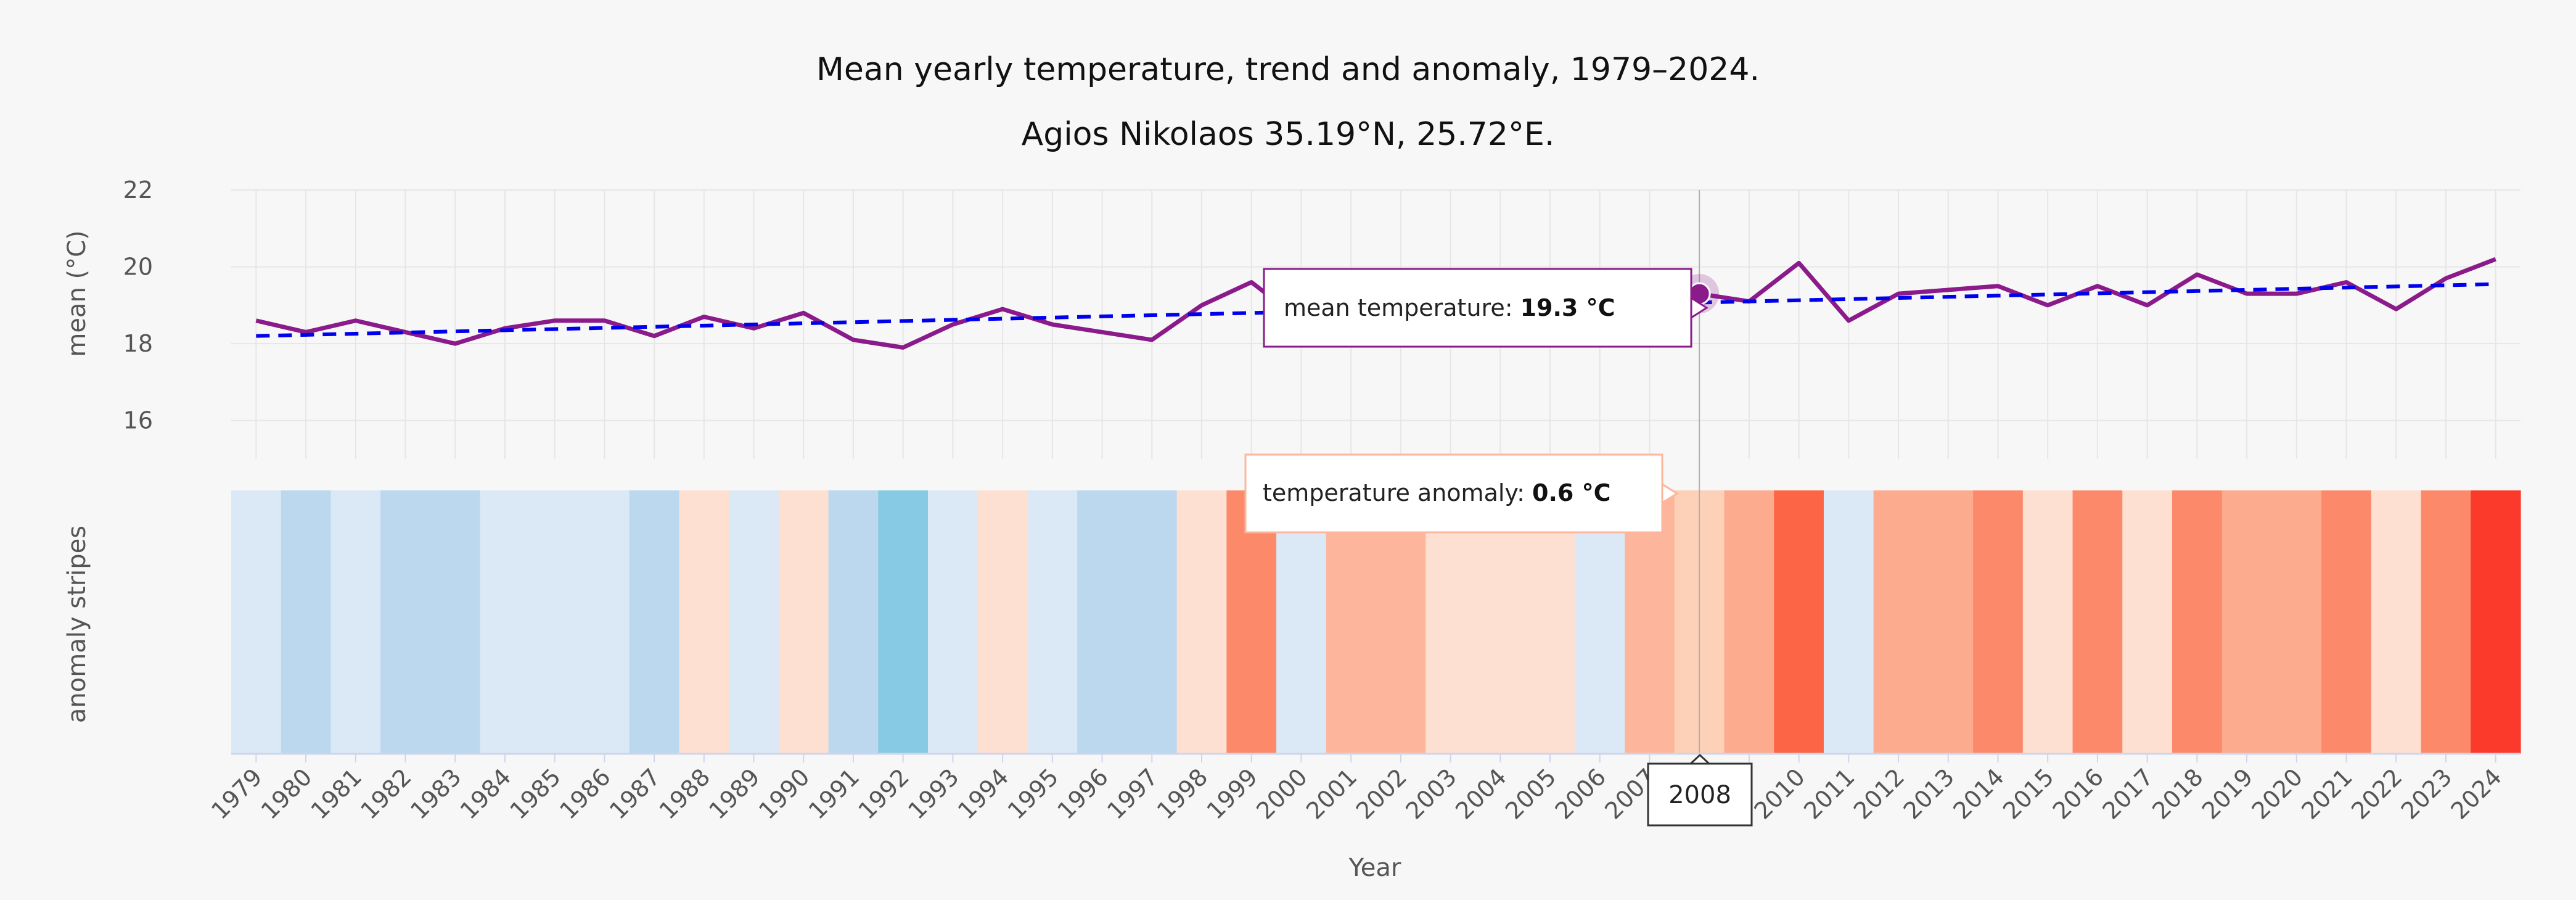 This screenshot has width=2576, height=900. I want to click on anomaly-tooltip-label: temperature anomaly:, so click(1397, 493).